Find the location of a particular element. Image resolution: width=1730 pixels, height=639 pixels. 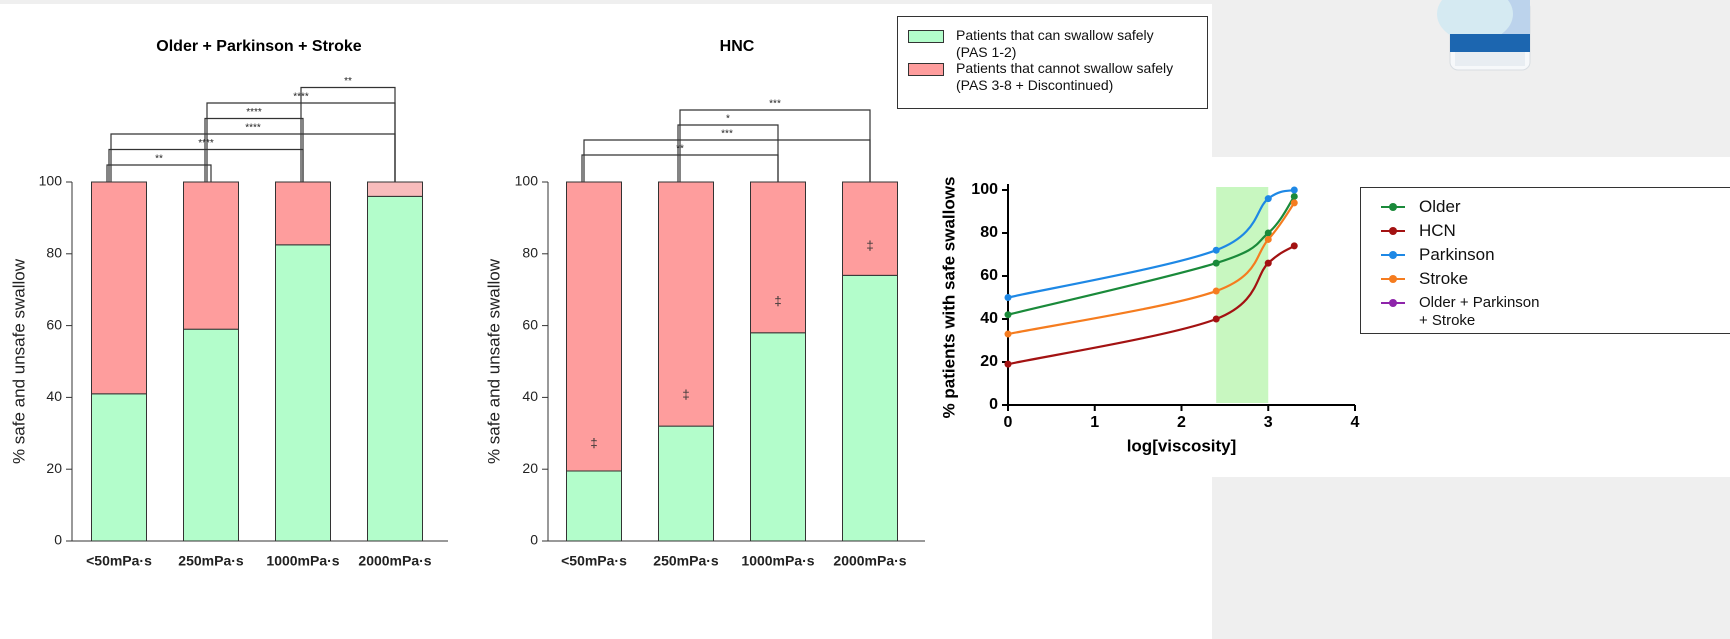

legend-item: HCN is located at coordinates (1418, 231).